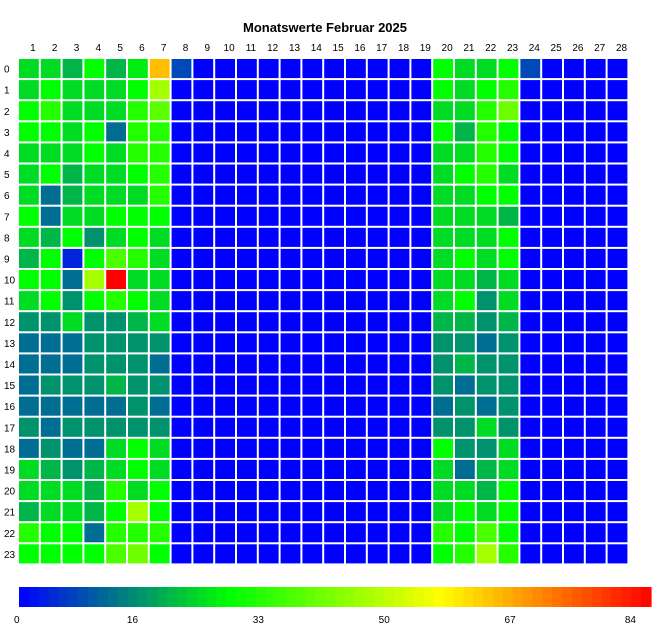  Describe the element at coordinates (535, 48) in the screenshot. I see `x-tick-label: 24` at that location.